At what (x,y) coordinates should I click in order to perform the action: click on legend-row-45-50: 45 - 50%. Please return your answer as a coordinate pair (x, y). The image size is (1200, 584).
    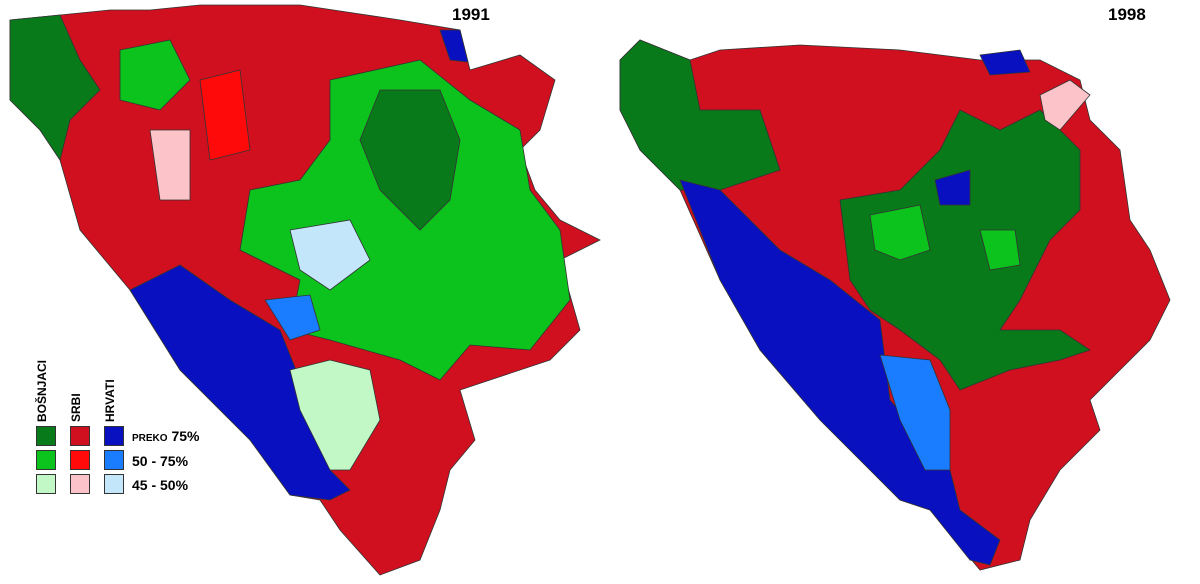
    Looking at the image, I should click on (160, 485).